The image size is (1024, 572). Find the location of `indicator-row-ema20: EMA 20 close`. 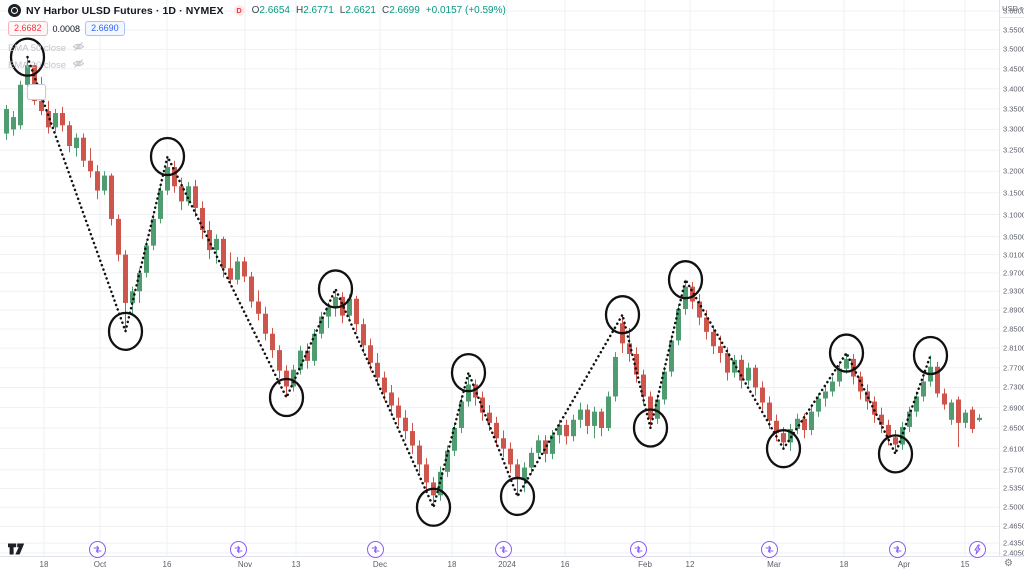

indicator-row-ema20: EMA 20 close is located at coordinates (257, 65).